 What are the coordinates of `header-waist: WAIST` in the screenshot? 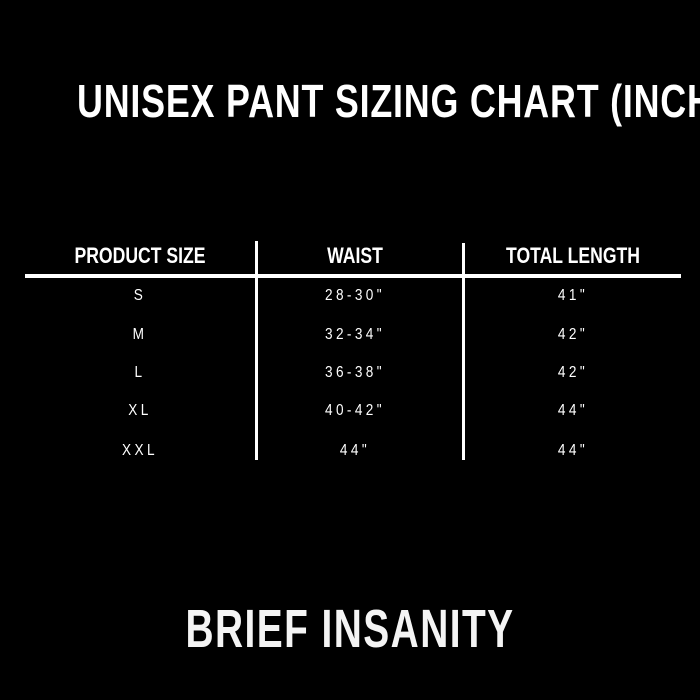 It's located at (355, 255).